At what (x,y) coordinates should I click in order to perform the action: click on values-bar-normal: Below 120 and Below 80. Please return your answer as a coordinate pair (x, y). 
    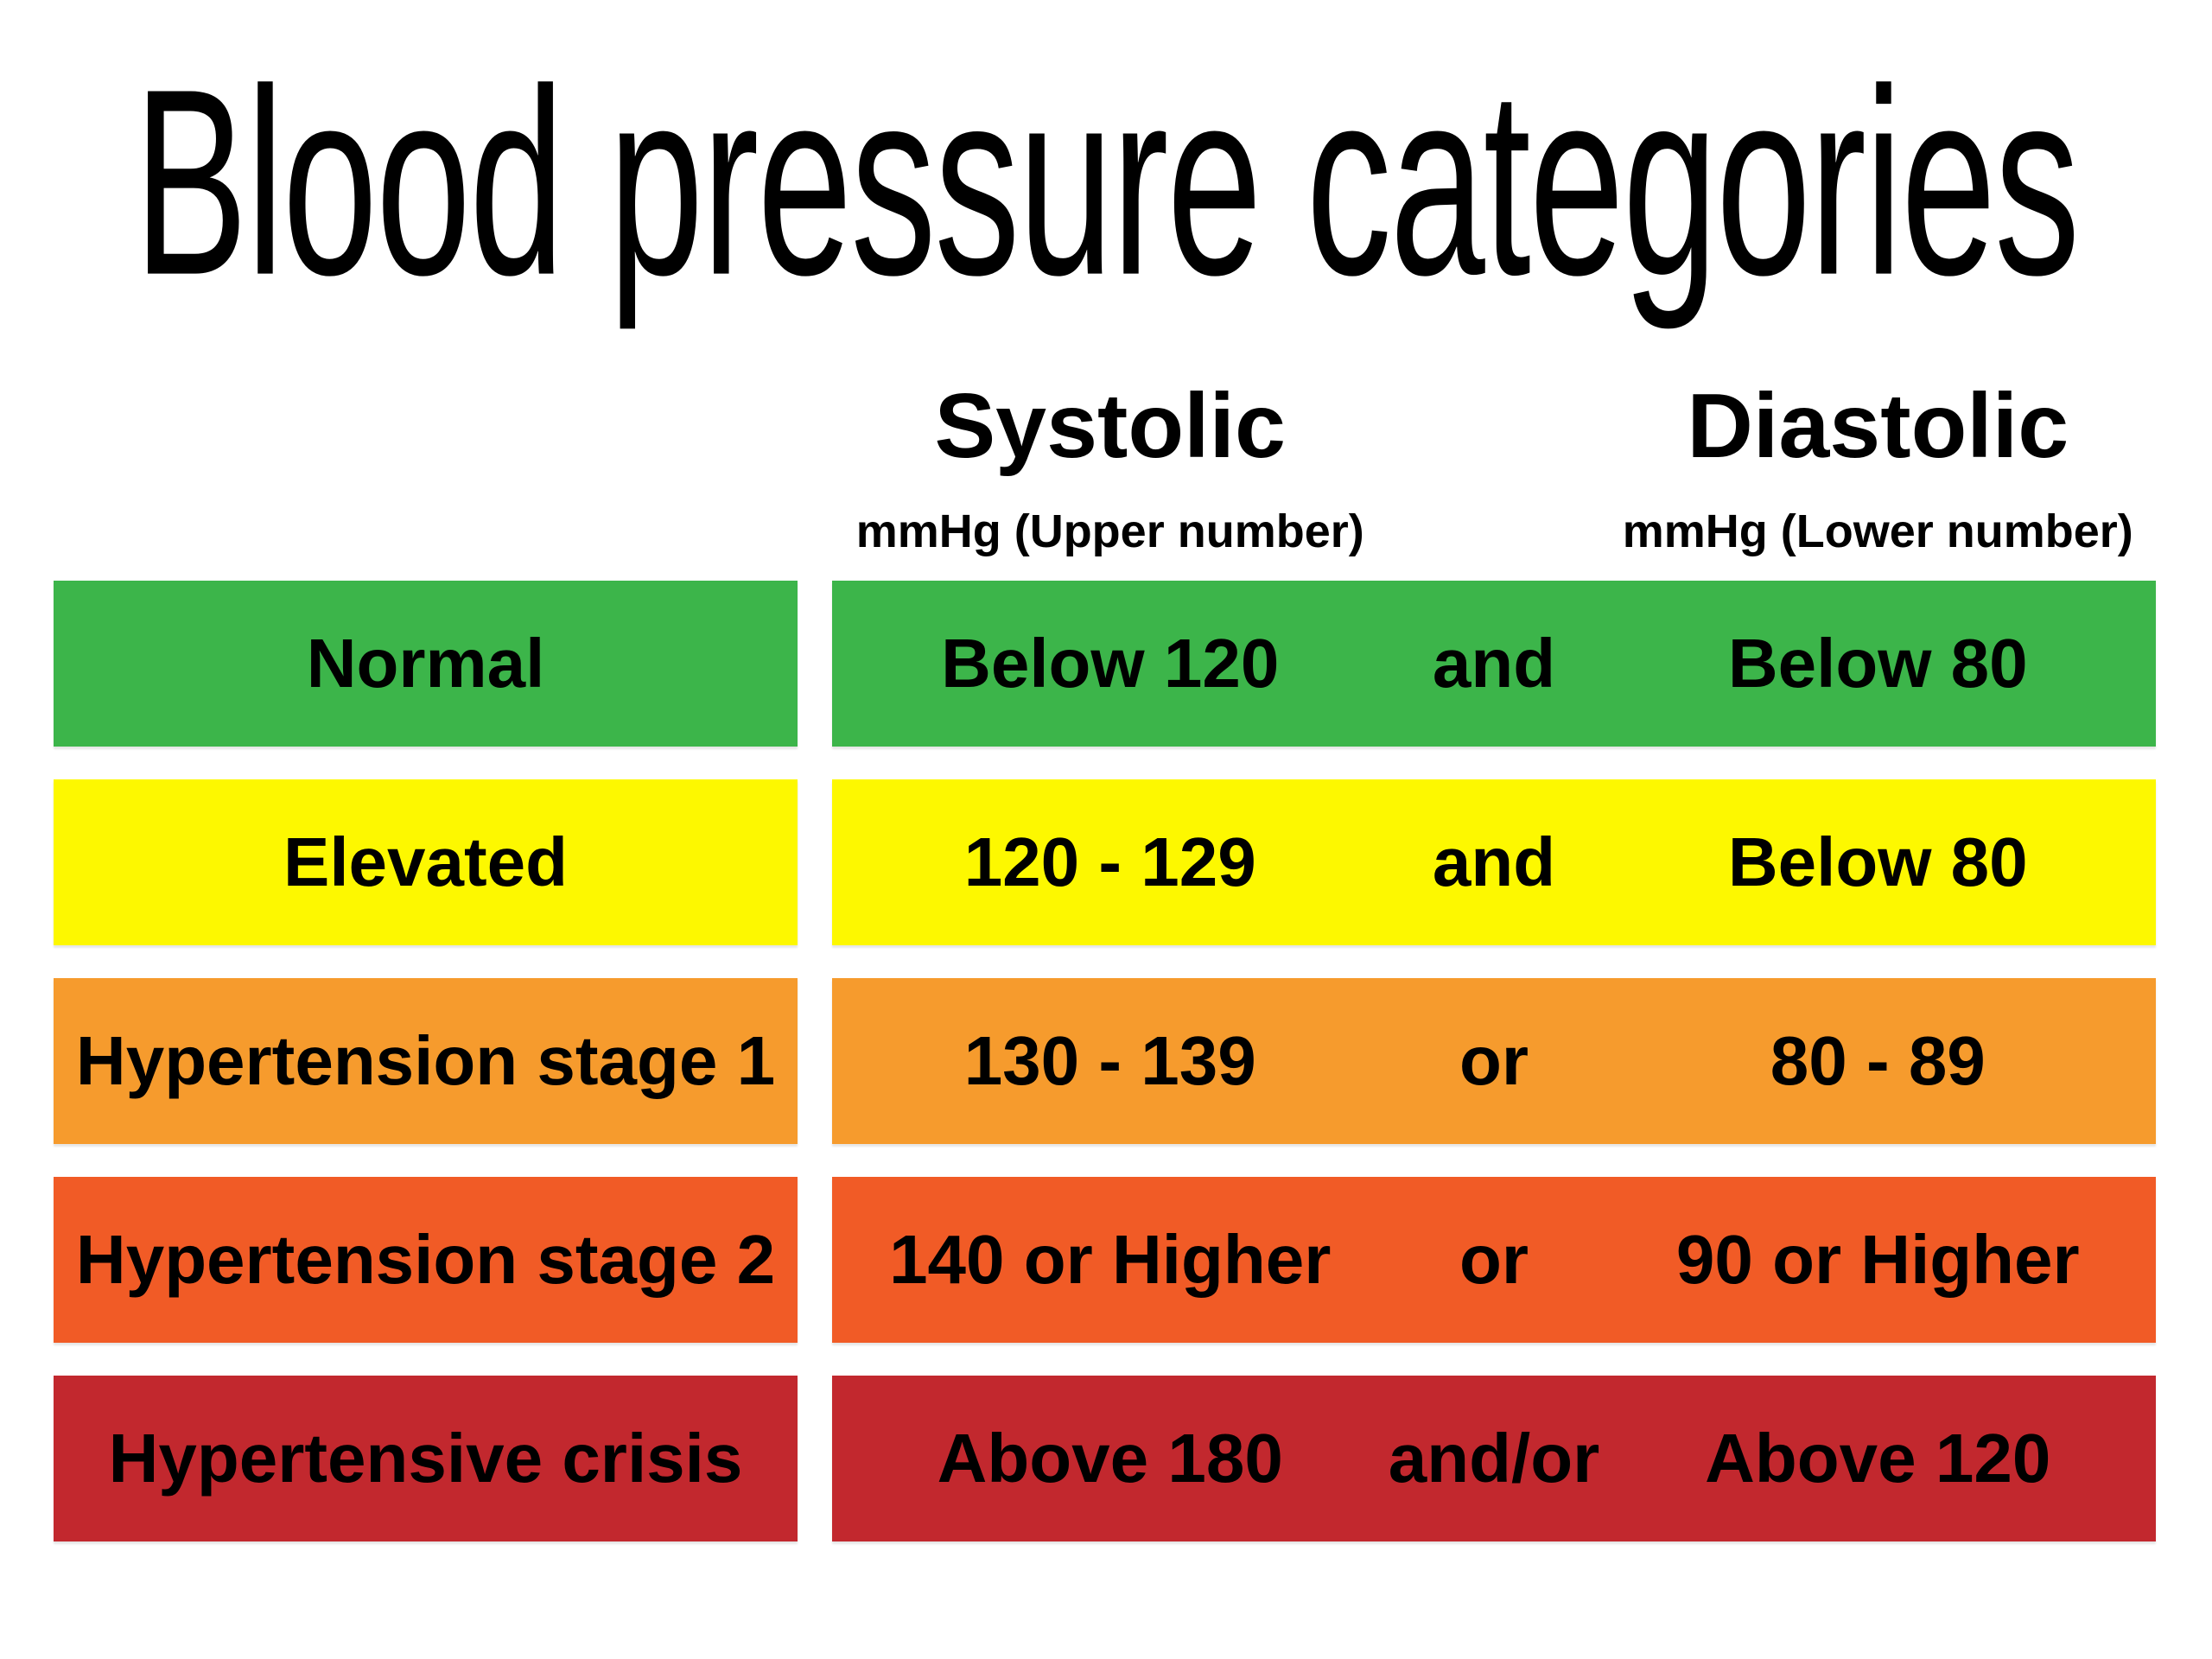
    Looking at the image, I should click on (1494, 664).